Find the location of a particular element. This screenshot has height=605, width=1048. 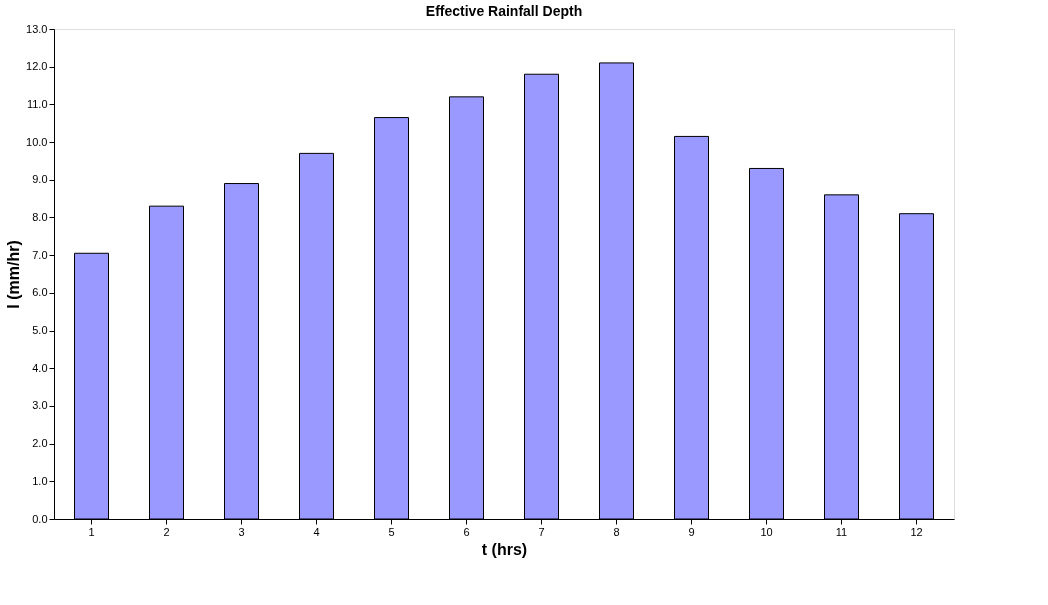

y-tick-label: 7.0 is located at coordinates (40, 254).